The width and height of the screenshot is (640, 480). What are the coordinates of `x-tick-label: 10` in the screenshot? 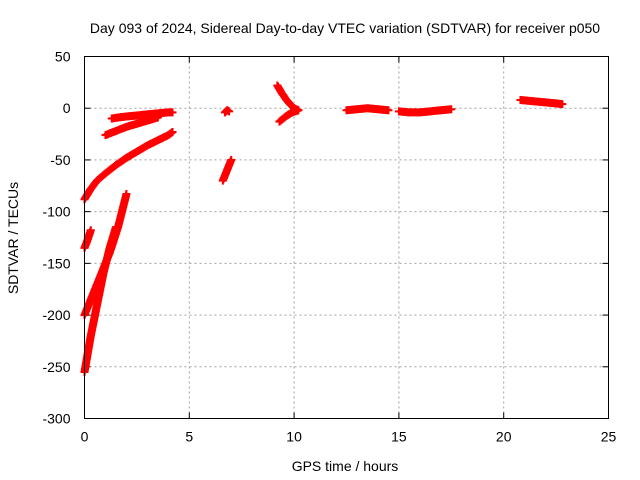 It's located at (294, 437).